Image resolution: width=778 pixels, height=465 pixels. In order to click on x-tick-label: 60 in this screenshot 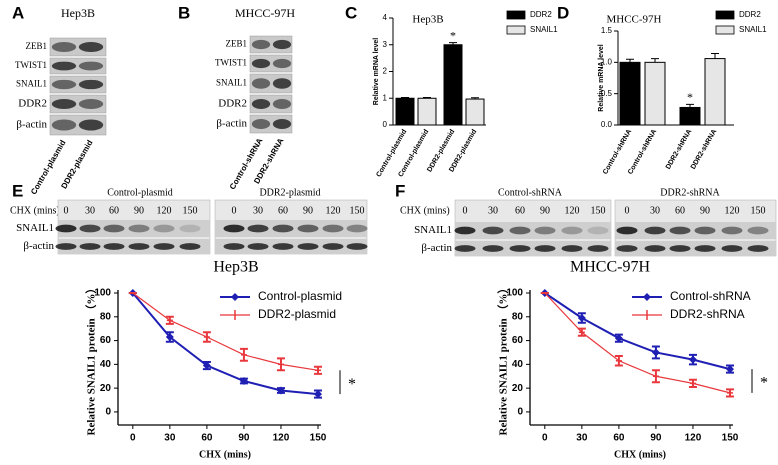, I will do `click(207, 438)`.